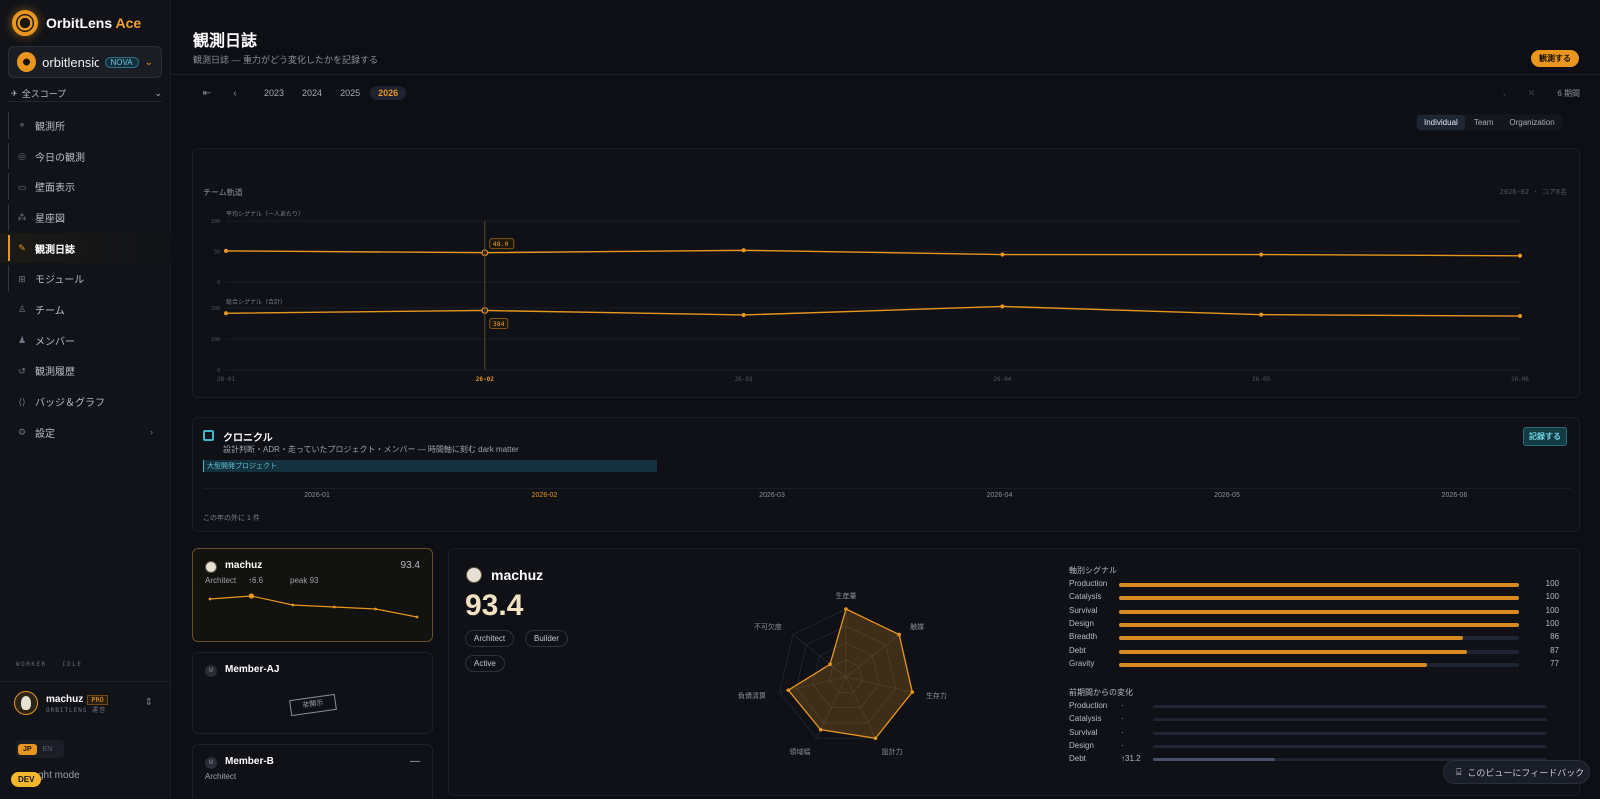  What do you see at coordinates (1083, 610) in the screenshot?
I see `signal-label: Survival` at bounding box center [1083, 610].